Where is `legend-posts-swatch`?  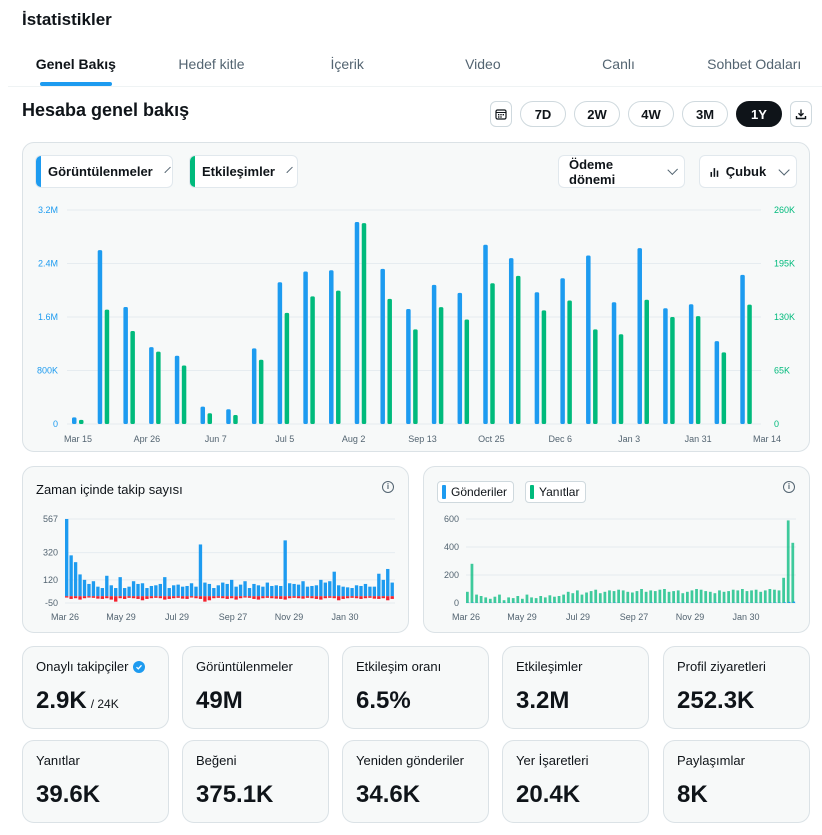
legend-posts-swatch is located at coordinates (444, 492).